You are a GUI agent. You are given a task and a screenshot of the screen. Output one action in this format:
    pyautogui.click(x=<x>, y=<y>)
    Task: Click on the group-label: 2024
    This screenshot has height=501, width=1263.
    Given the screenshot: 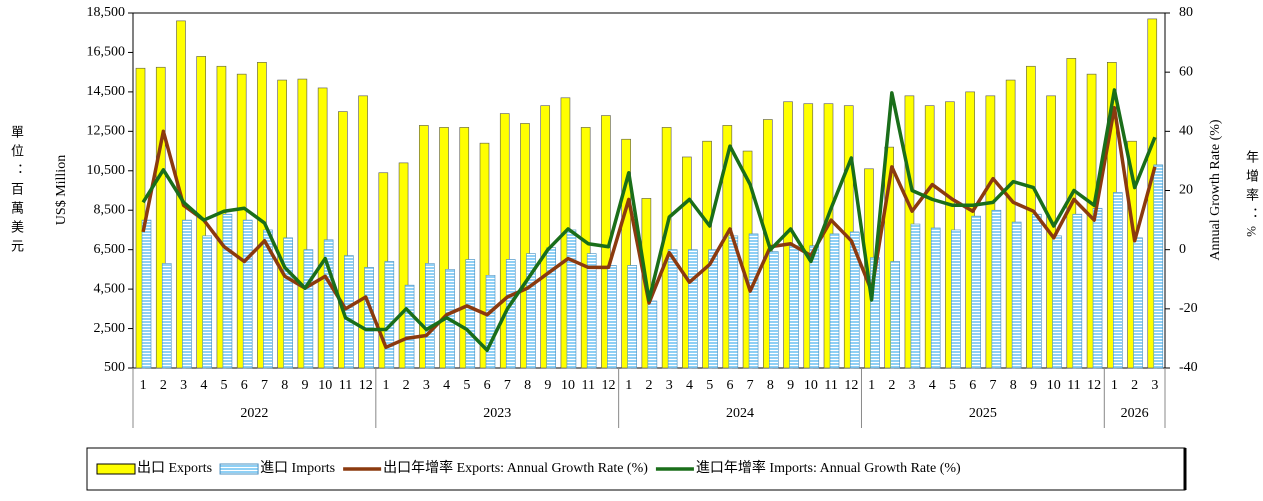 What is the action you would take?
    pyautogui.click(x=740, y=413)
    